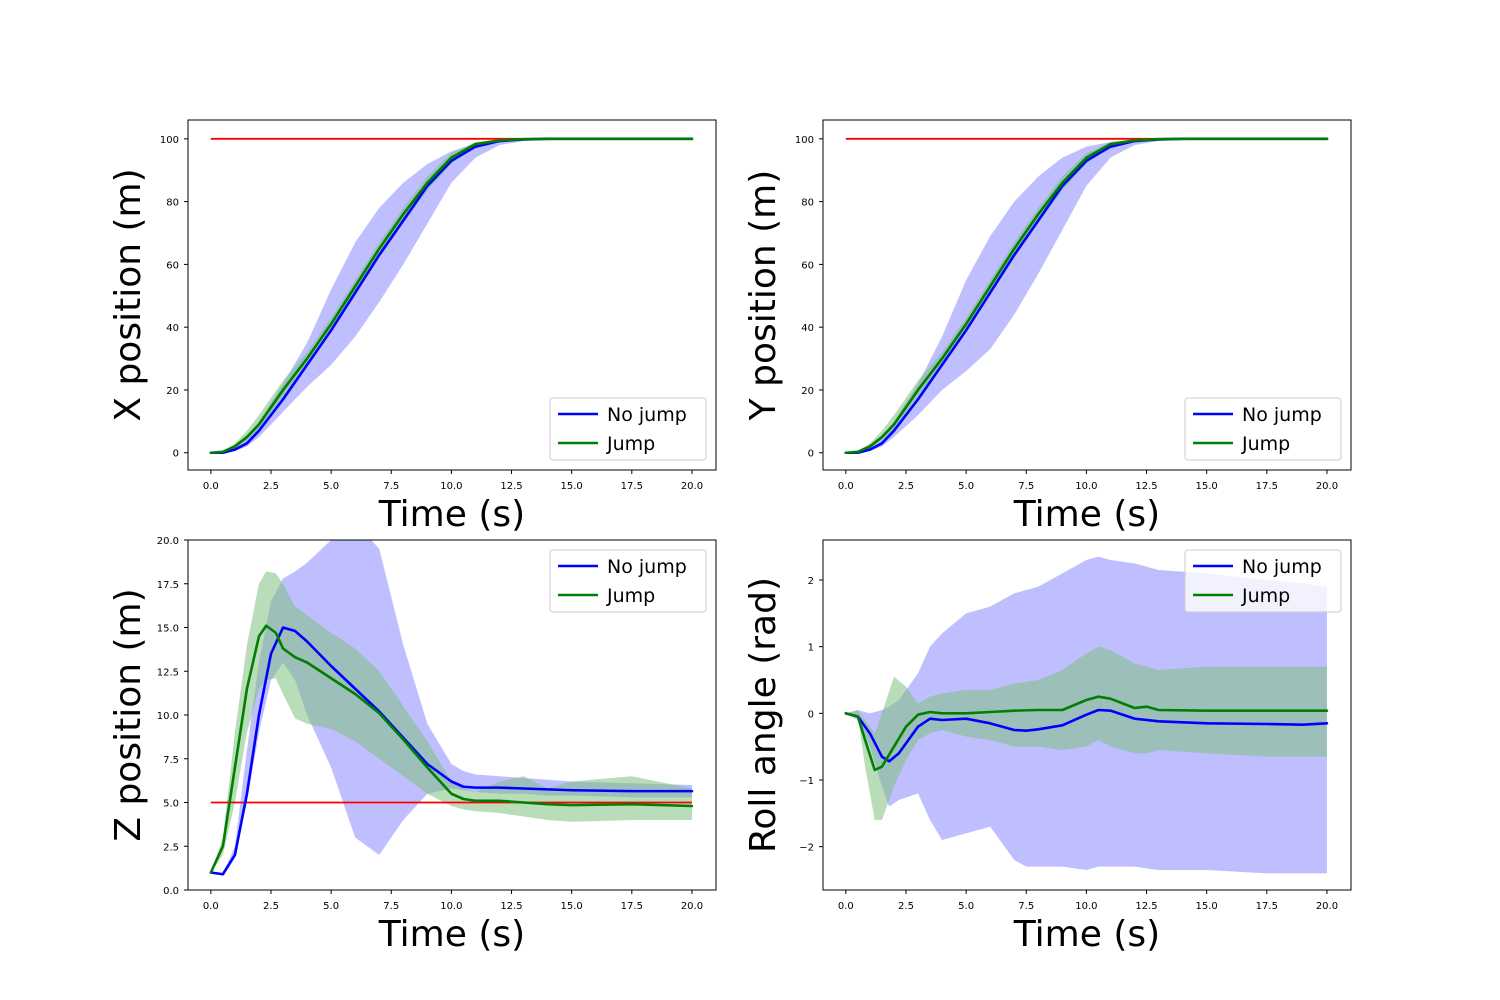  What do you see at coordinates (763, 715) in the screenshot?
I see `y-axis-label: Roll angle (rad)` at bounding box center [763, 715].